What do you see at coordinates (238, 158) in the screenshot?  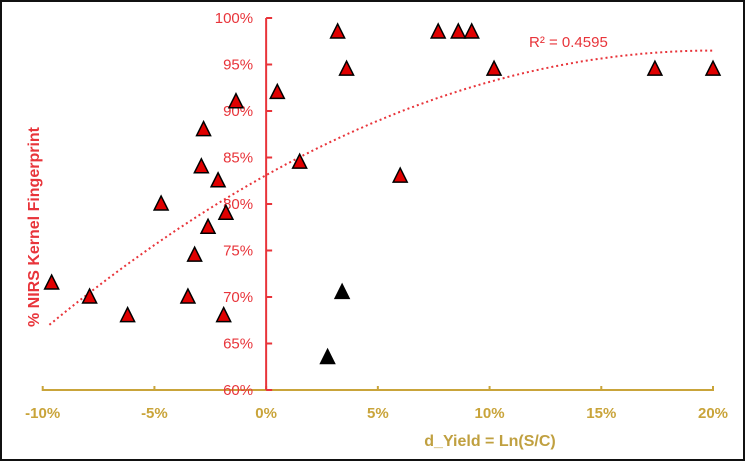 I see `y-tick-label: 85%` at bounding box center [238, 158].